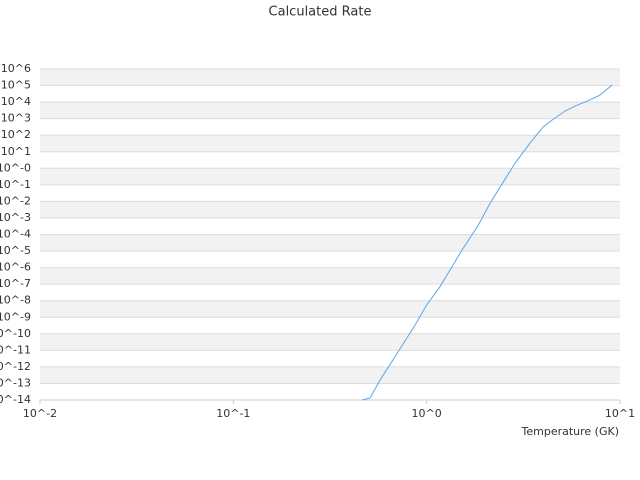 The width and height of the screenshot is (640, 480). What do you see at coordinates (15, 267) in the screenshot?
I see `y-tick-label: 10^-6` at bounding box center [15, 267].